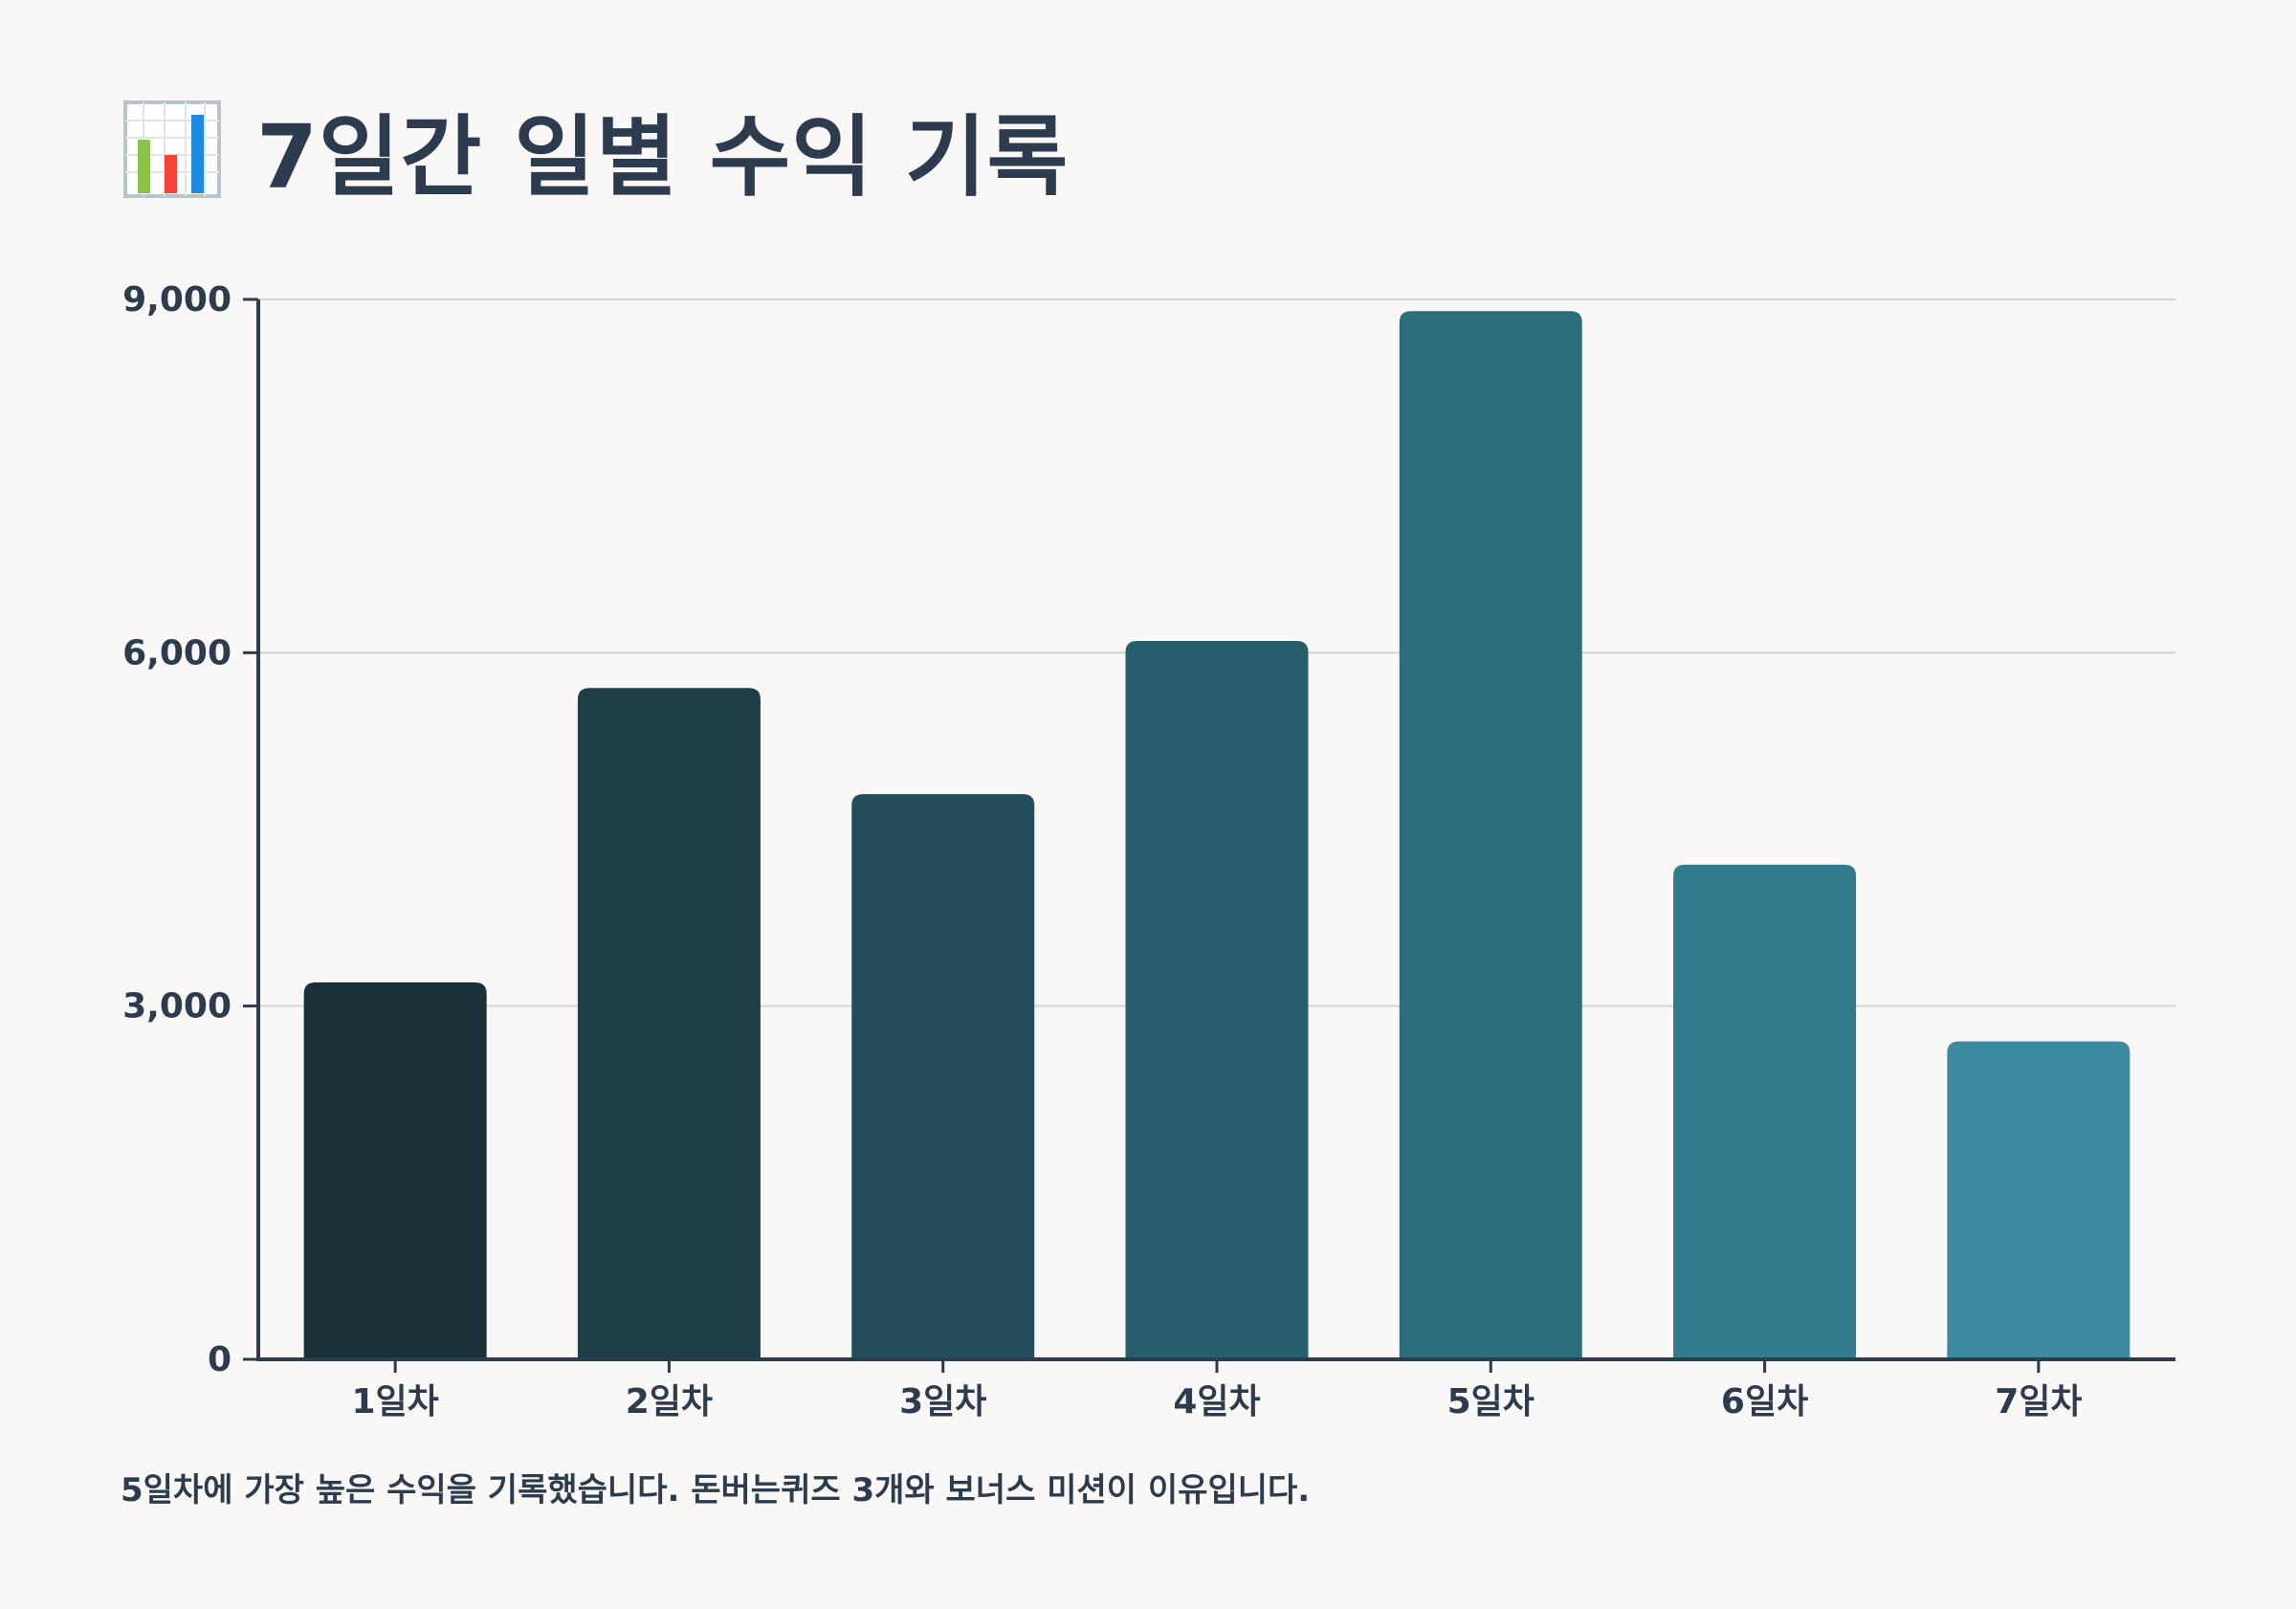  Describe the element at coordinates (220, 1359) in the screenshot. I see `y-tick-label: 0` at that location.